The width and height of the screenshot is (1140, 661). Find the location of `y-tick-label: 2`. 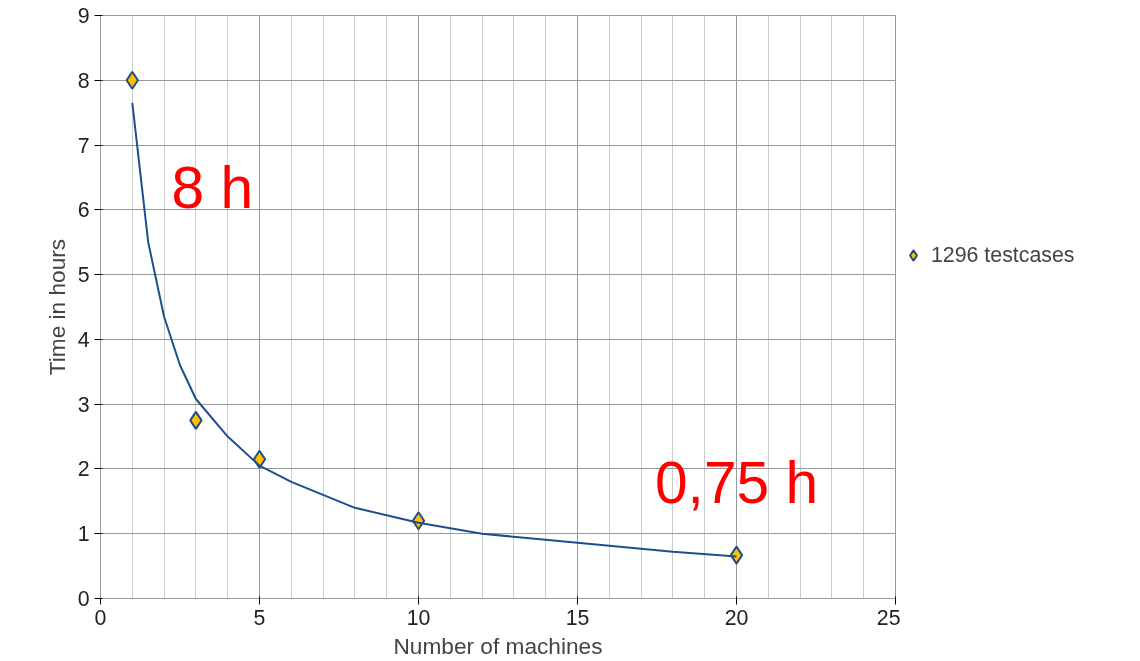

y-tick-label: 2 is located at coordinates (83, 469).